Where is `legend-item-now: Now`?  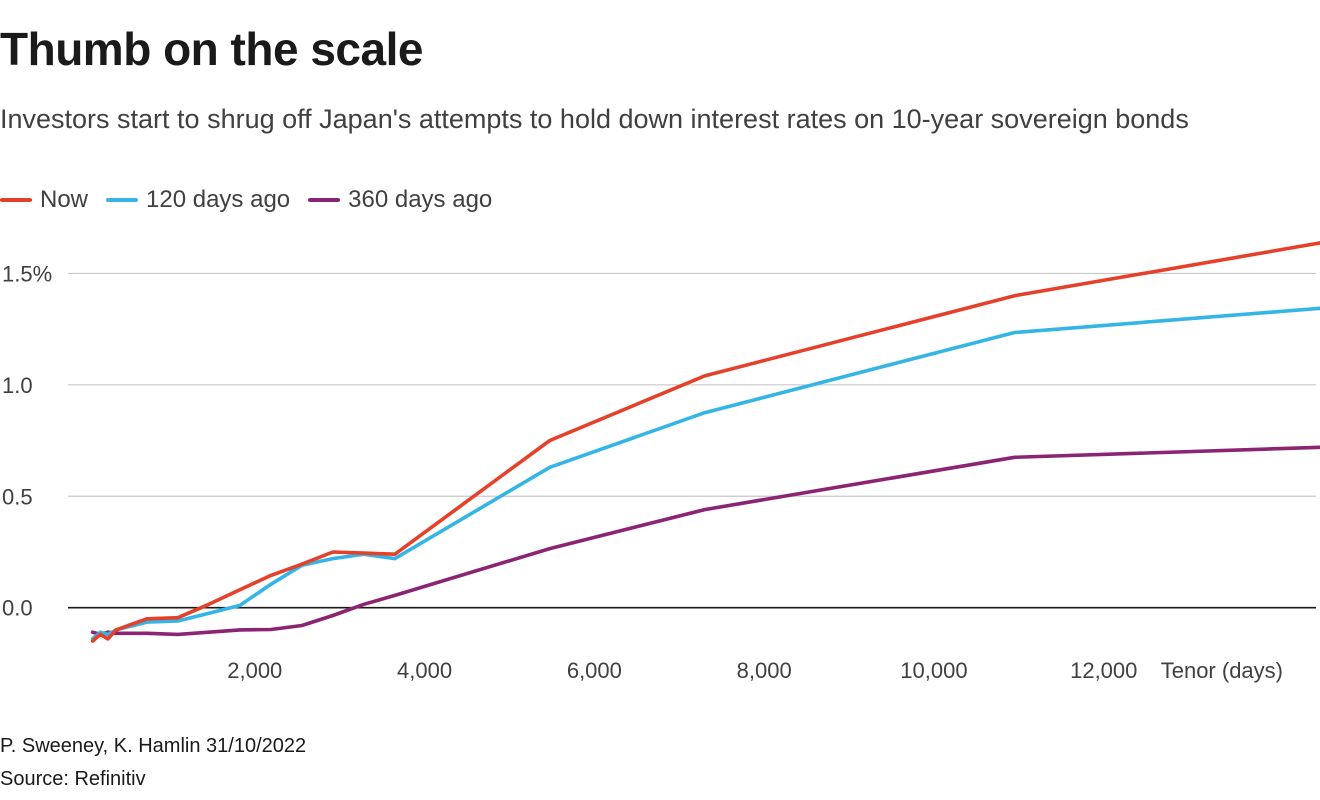 legend-item-now: Now is located at coordinates (44, 200).